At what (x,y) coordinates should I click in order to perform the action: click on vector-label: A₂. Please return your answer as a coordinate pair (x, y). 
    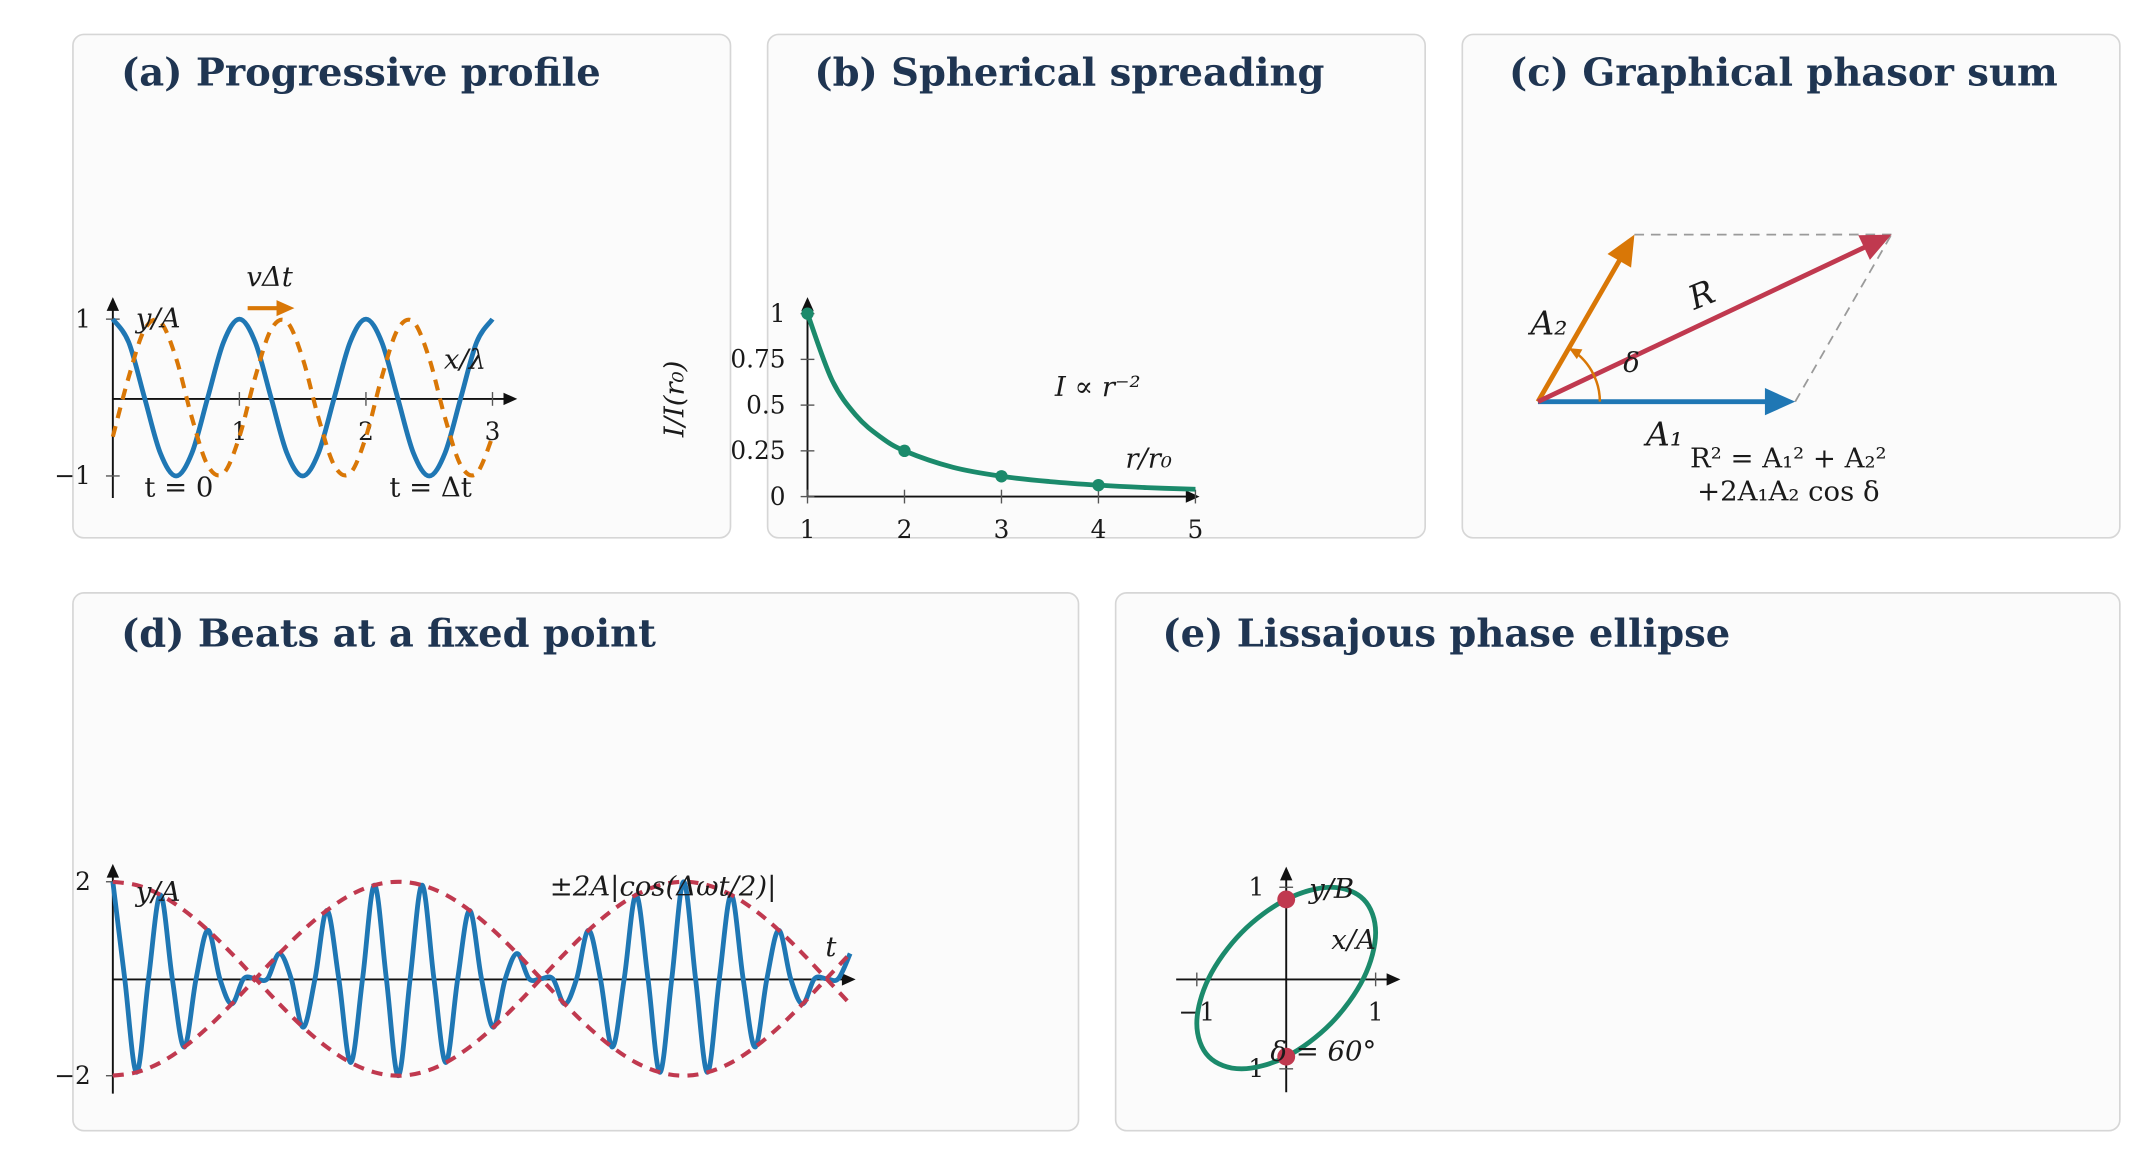
    Looking at the image, I should click on (1547, 322).